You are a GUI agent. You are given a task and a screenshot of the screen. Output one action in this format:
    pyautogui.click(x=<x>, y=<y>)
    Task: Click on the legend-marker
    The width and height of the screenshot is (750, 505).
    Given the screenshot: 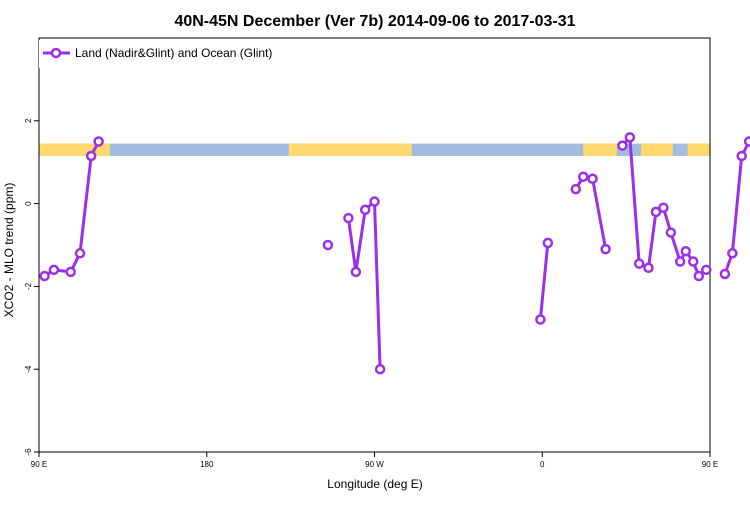 What is the action you would take?
    pyautogui.click(x=56, y=53)
    